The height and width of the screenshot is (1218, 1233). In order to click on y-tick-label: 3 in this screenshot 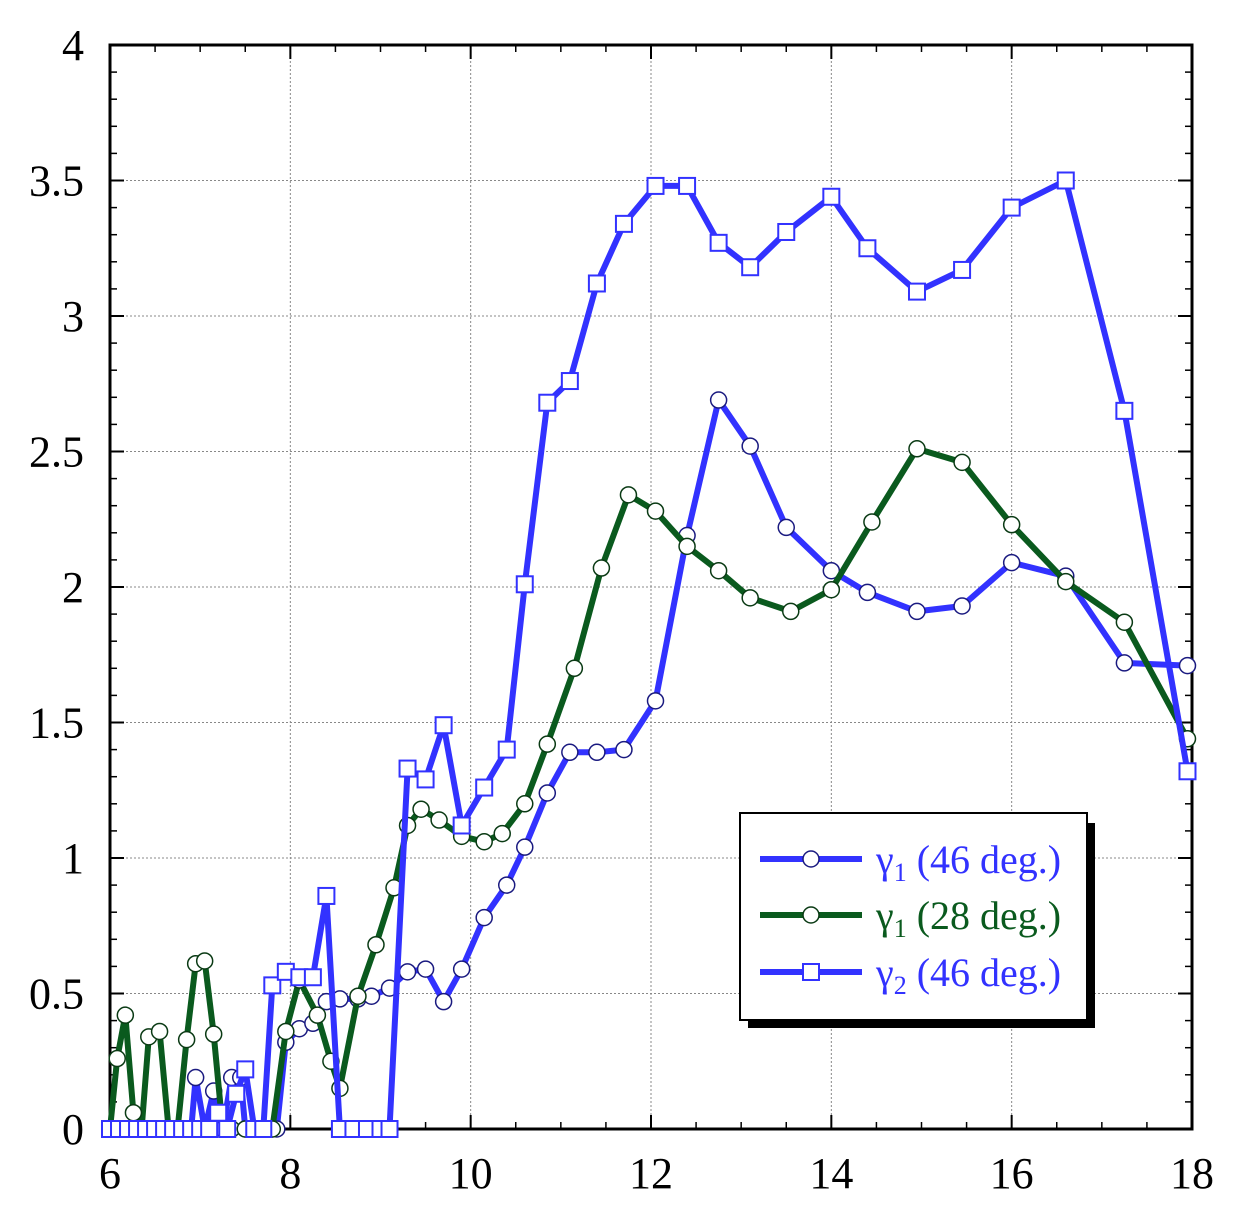, I will do `click(73, 316)`.